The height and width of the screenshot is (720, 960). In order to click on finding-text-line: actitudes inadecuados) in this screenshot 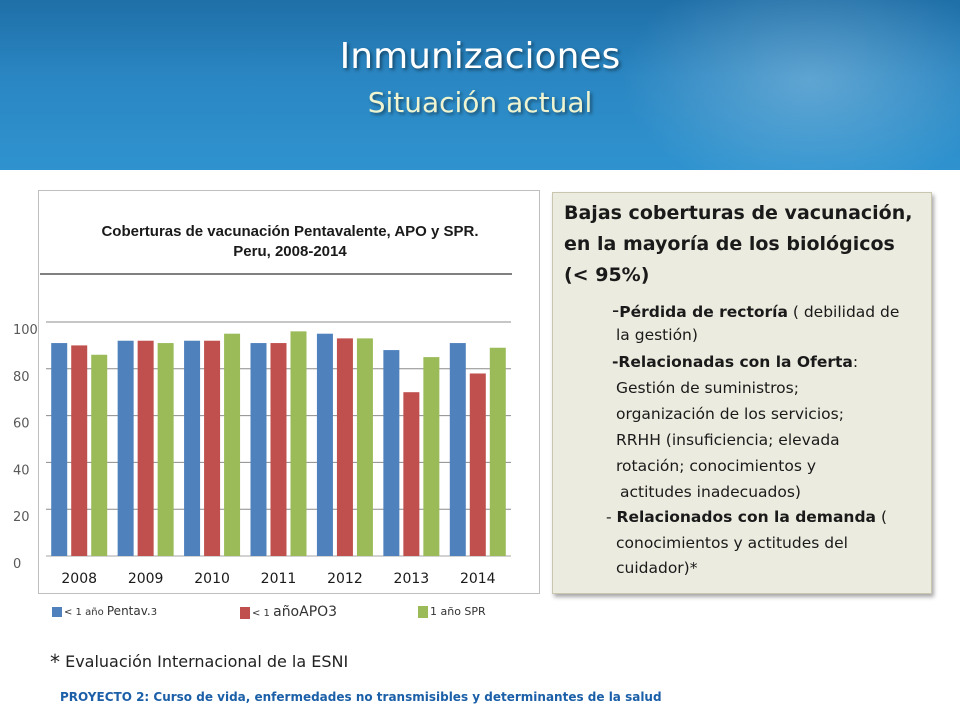, I will do `click(710, 492)`.